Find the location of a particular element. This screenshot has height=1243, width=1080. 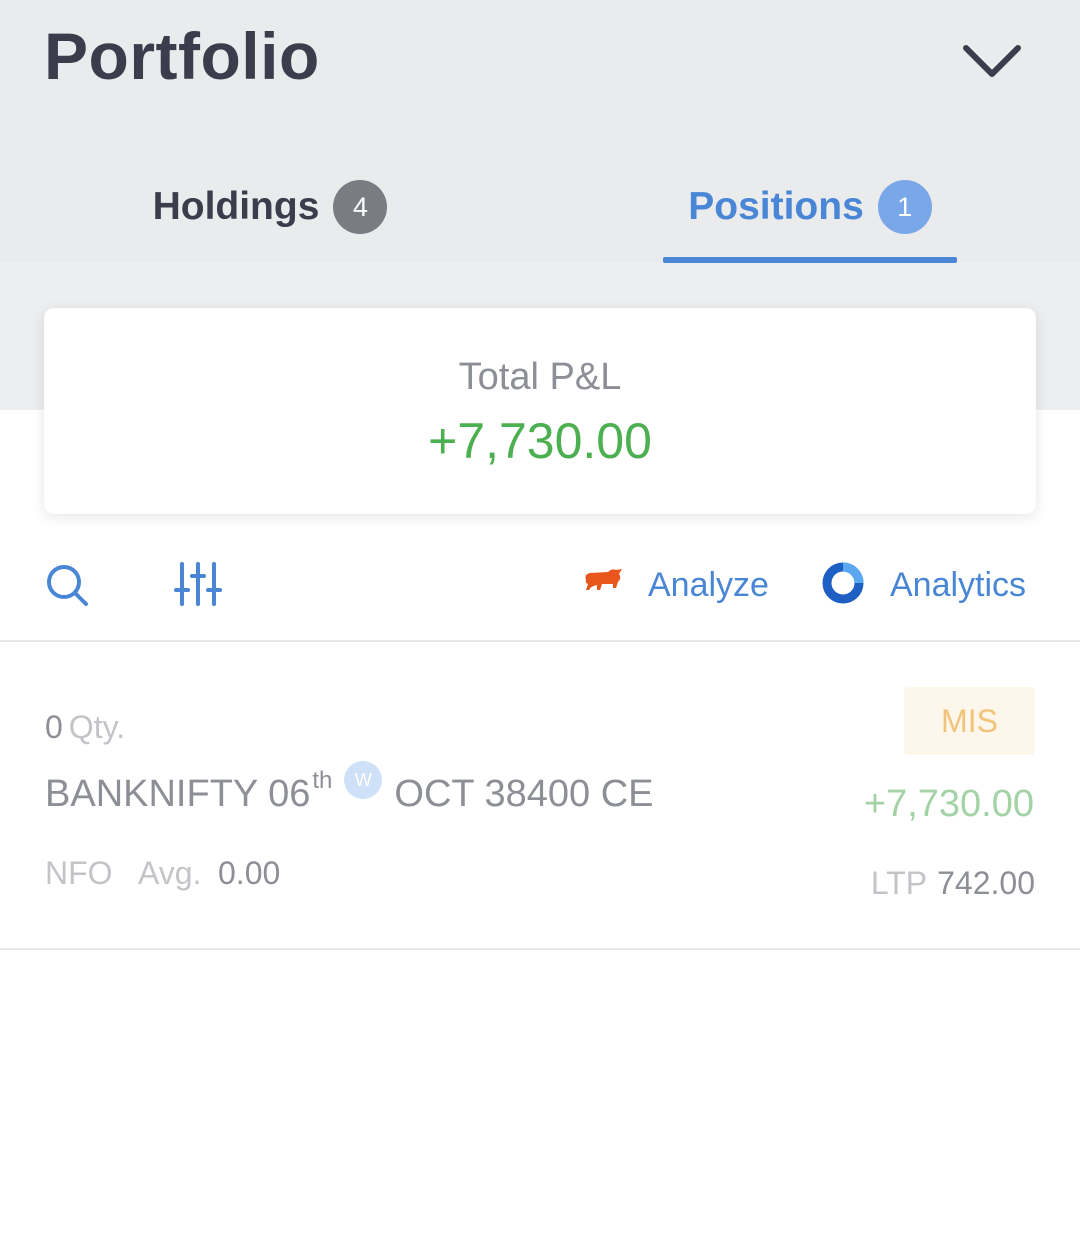

ltp: LTP 742.00 is located at coordinates (953, 883).